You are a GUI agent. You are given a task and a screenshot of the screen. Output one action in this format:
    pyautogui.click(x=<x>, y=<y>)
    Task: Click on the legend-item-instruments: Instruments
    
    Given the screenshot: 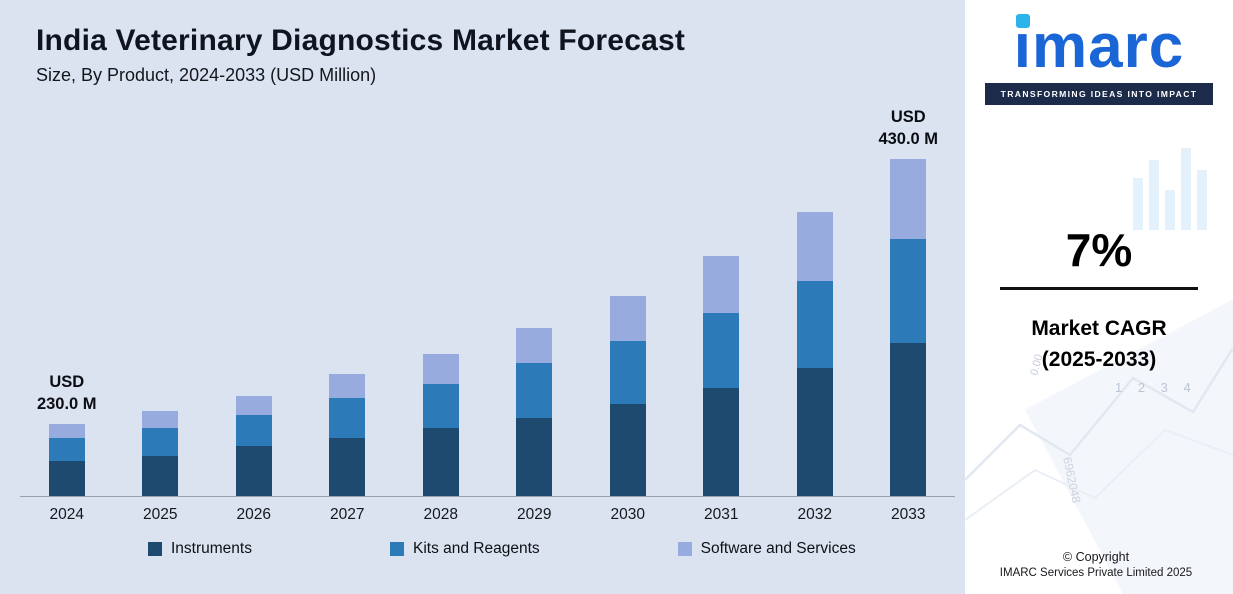 What is the action you would take?
    pyautogui.click(x=200, y=549)
    